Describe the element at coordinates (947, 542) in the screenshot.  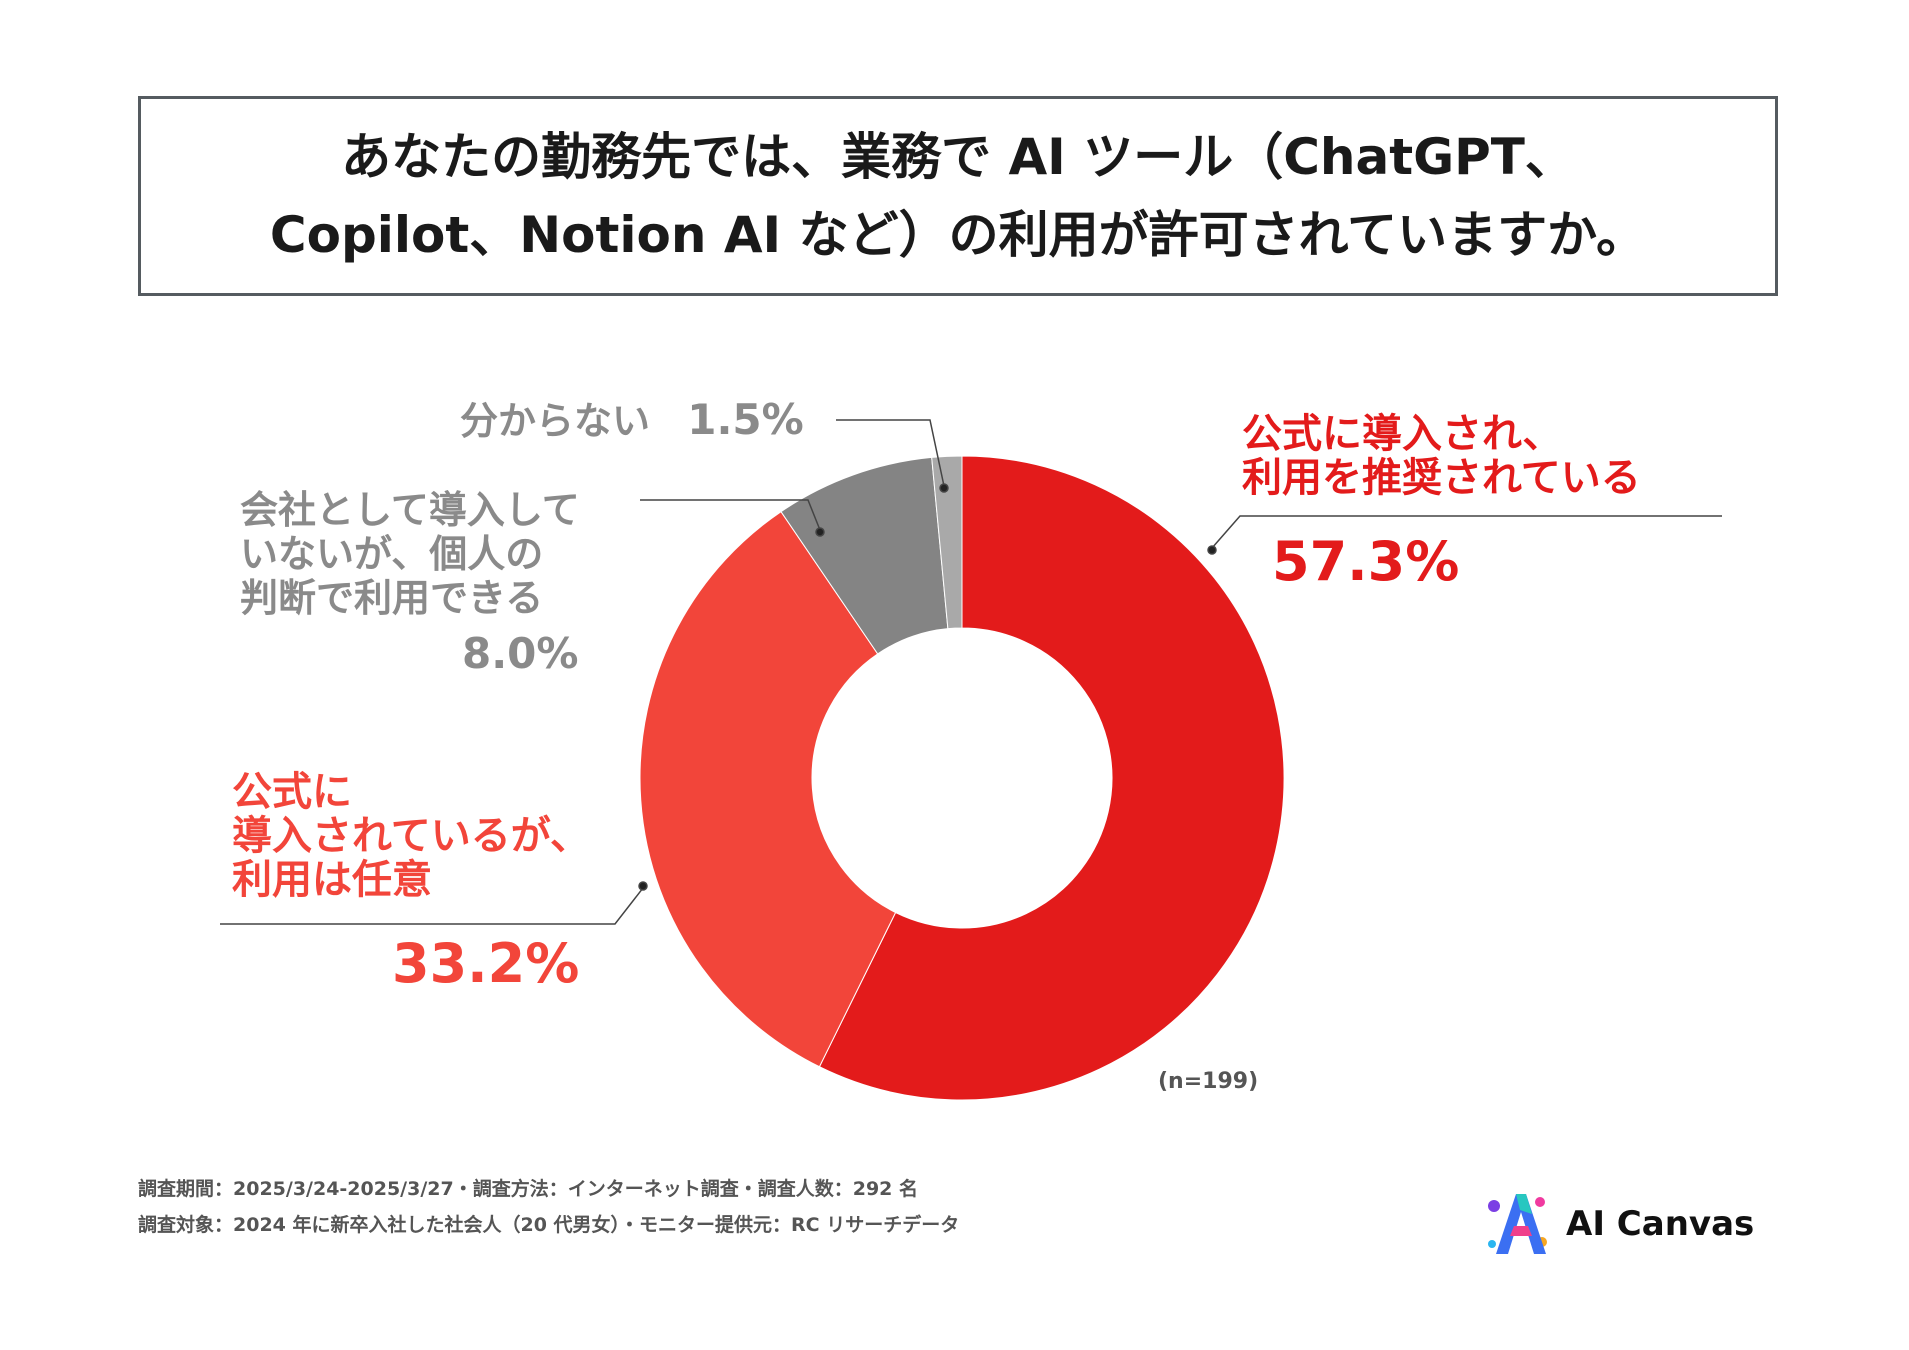
I see `slice-unknown` at that location.